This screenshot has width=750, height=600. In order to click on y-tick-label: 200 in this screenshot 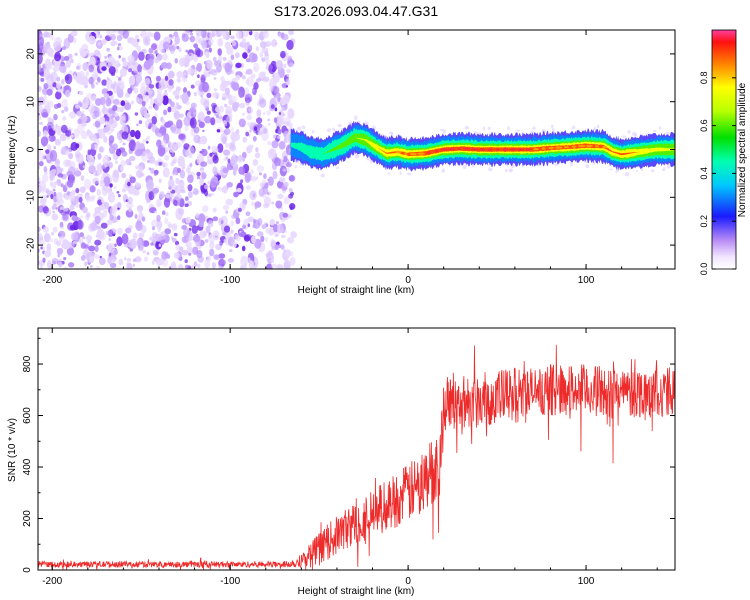, I will do `click(27, 518)`.